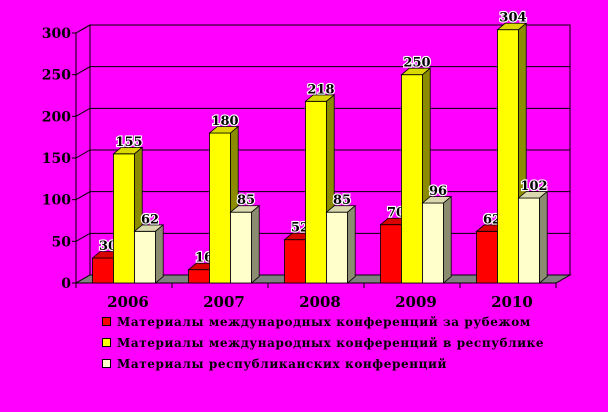  Describe the element at coordinates (56, 117) in the screenshot. I see `y-tick-label: 200` at that location.